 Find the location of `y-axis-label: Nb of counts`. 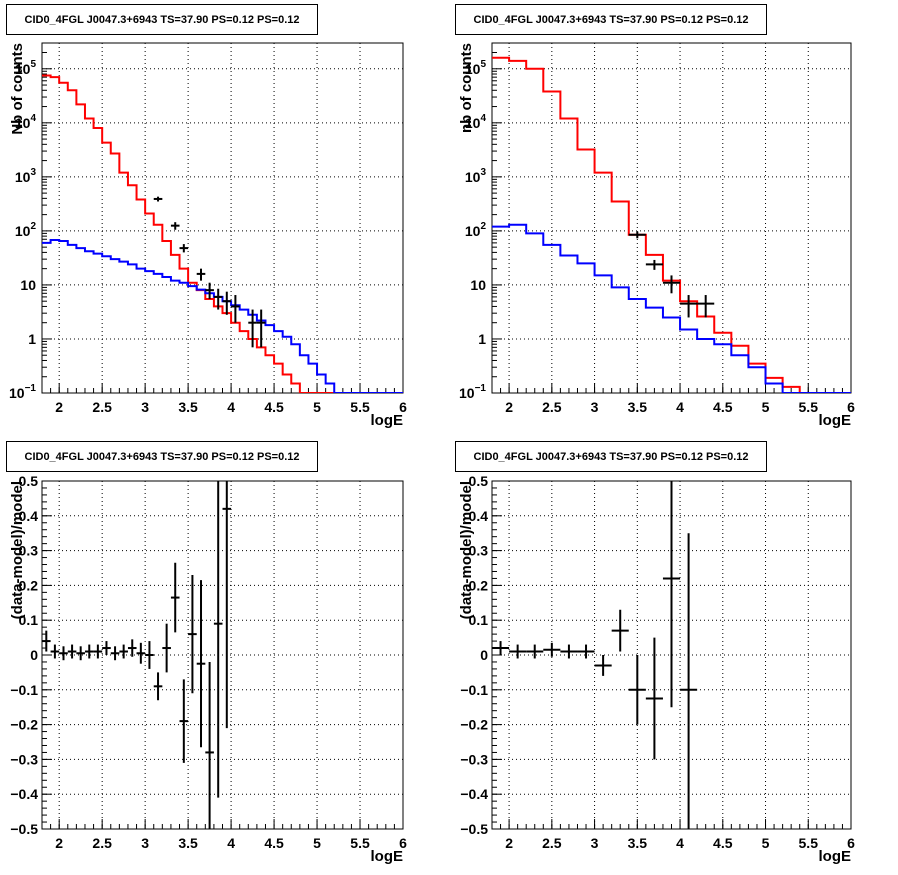

y-axis-label: Nb of counts is located at coordinates (17, 89).